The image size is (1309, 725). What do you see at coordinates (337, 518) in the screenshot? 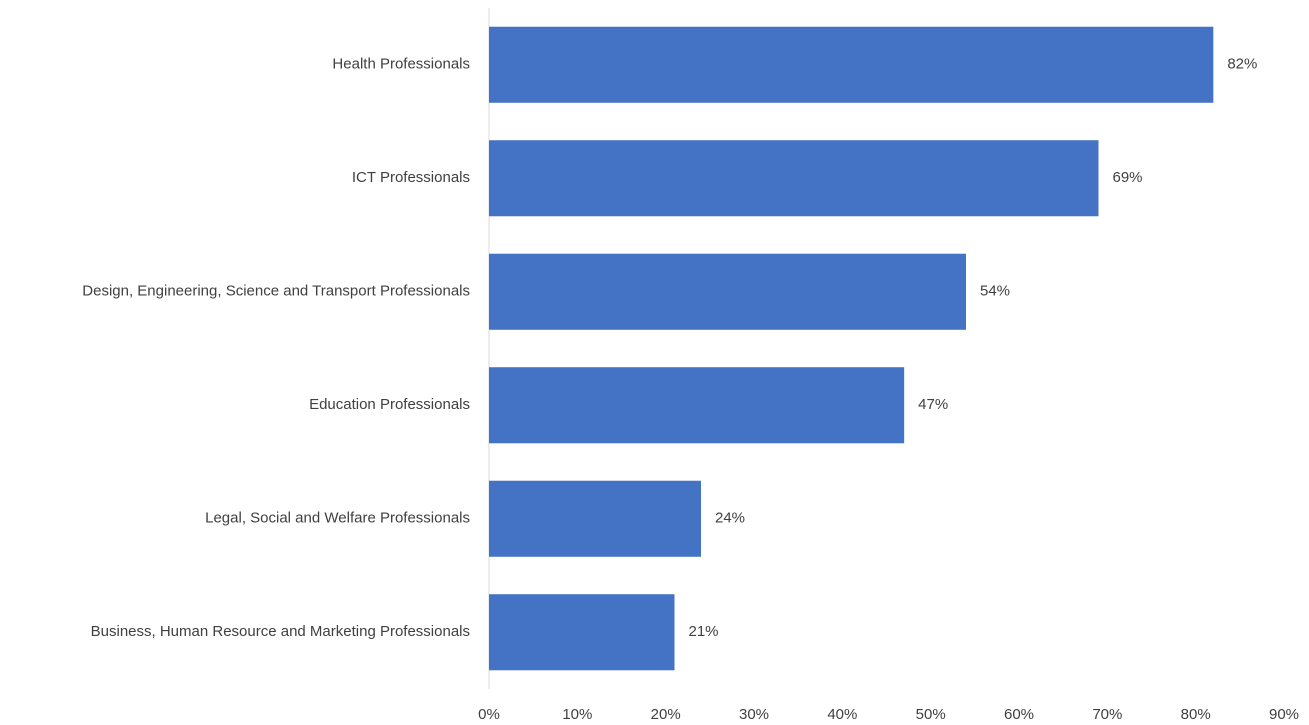
I see `y-tick-label: Legal, Social and Welfare Professionals` at bounding box center [337, 518].